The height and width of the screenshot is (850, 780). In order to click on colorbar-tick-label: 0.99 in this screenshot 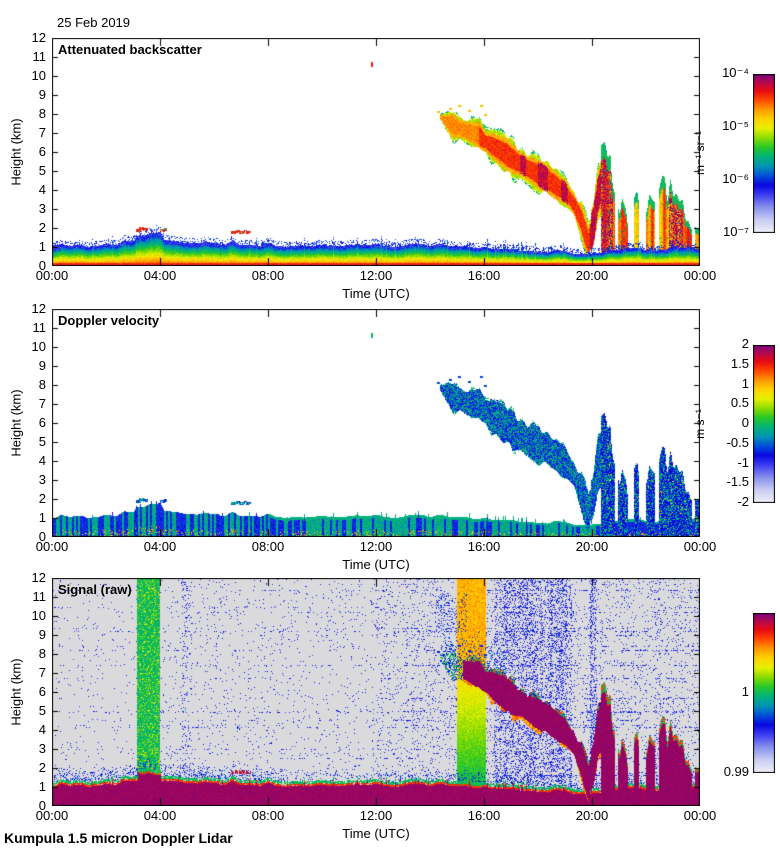, I will do `click(736, 771)`.